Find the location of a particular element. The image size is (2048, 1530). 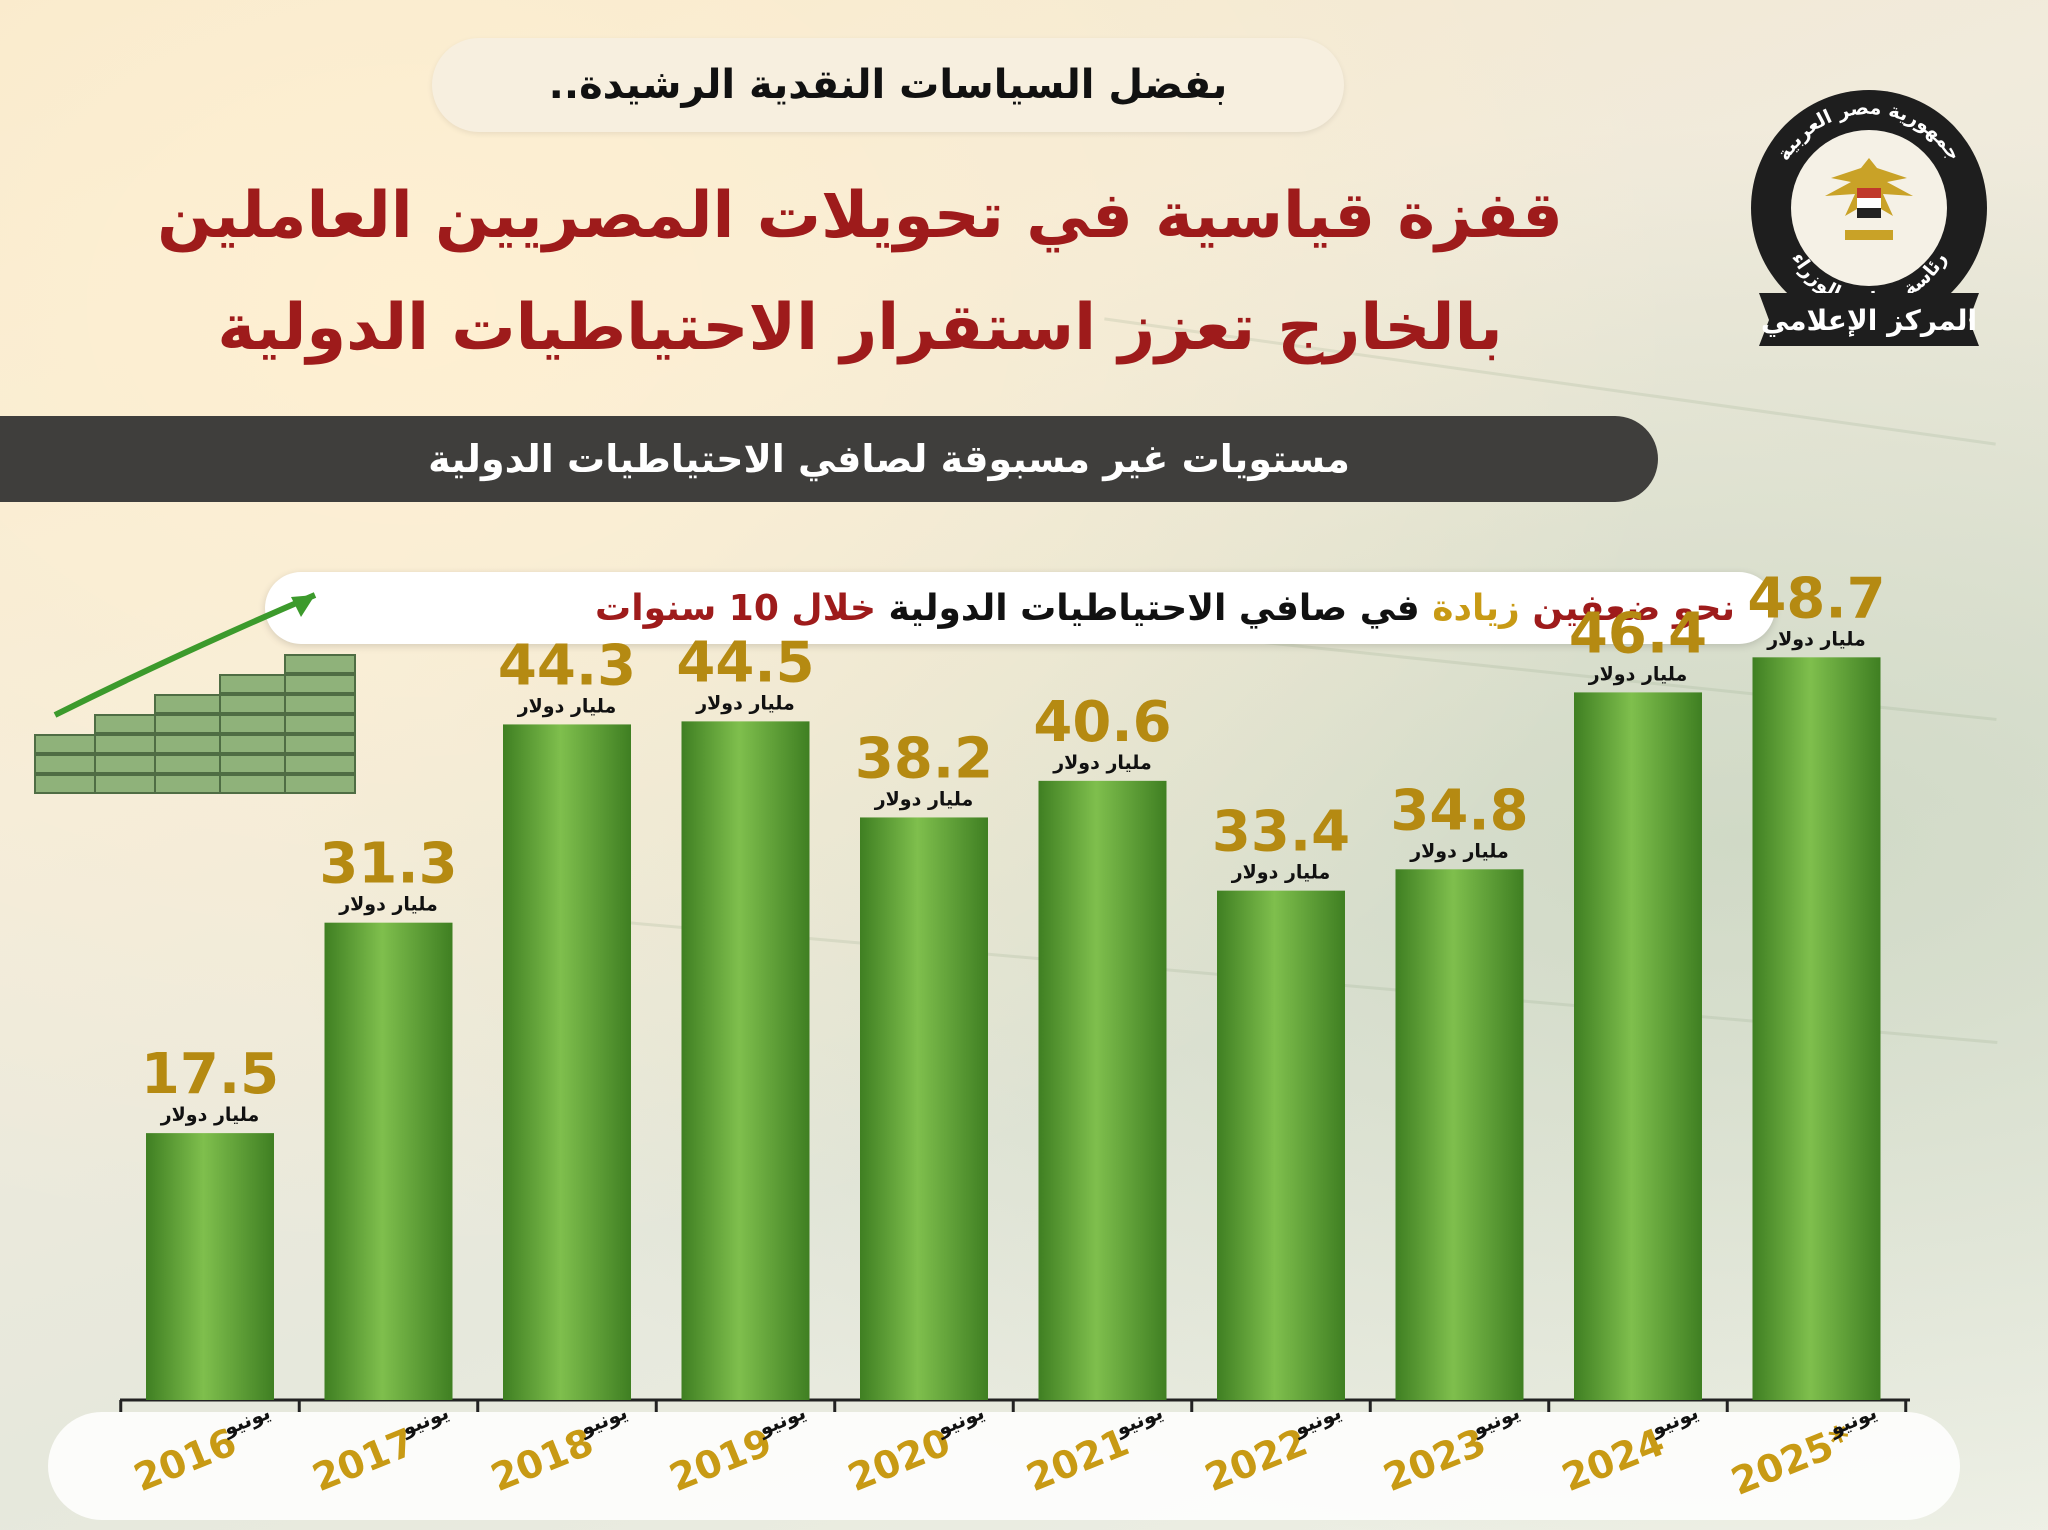

logo-banner-text: المركز الإعلامي is located at coordinates (1869, 320).